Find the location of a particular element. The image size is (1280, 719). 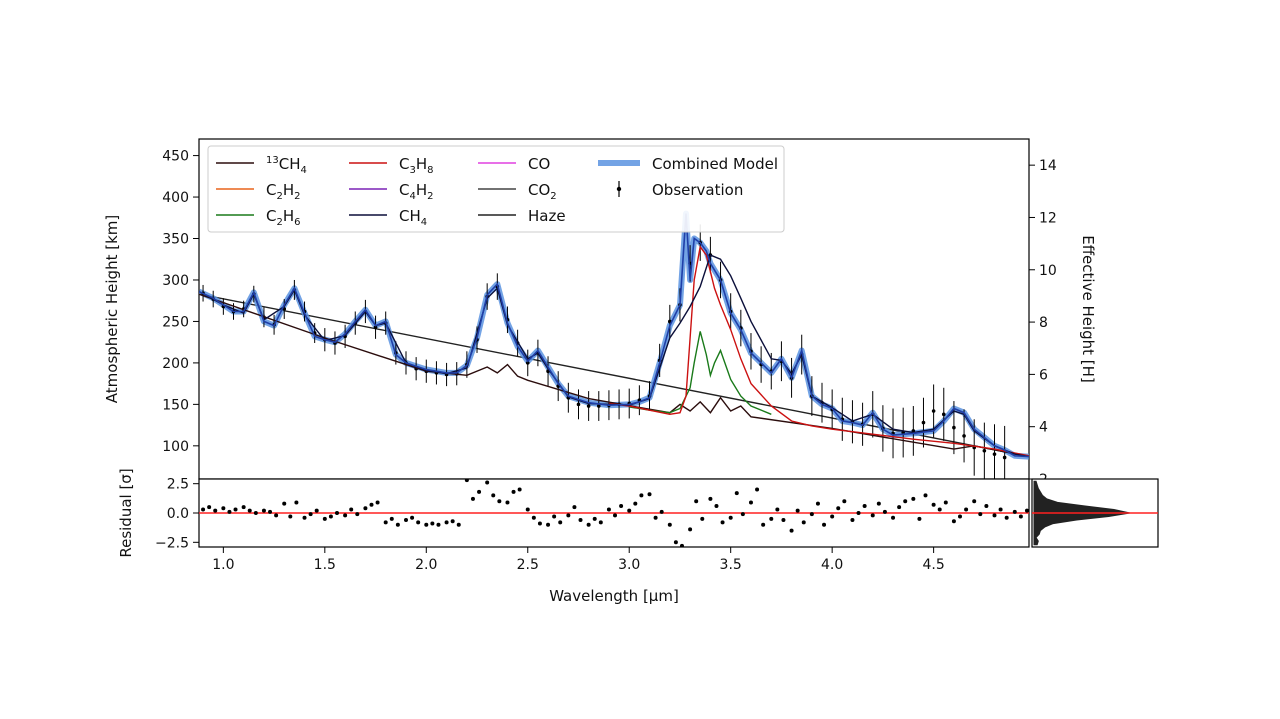

y-tick-label: 450 is located at coordinates (175, 157).